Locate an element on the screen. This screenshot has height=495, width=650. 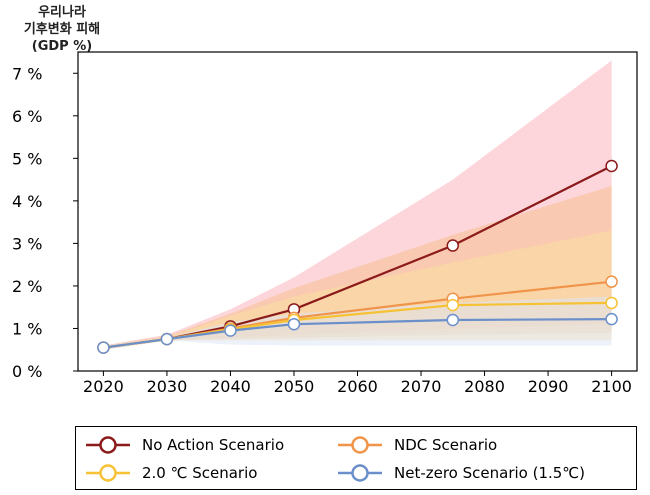
point-net-zero-scenario-1-5-2040 is located at coordinates (230, 330).